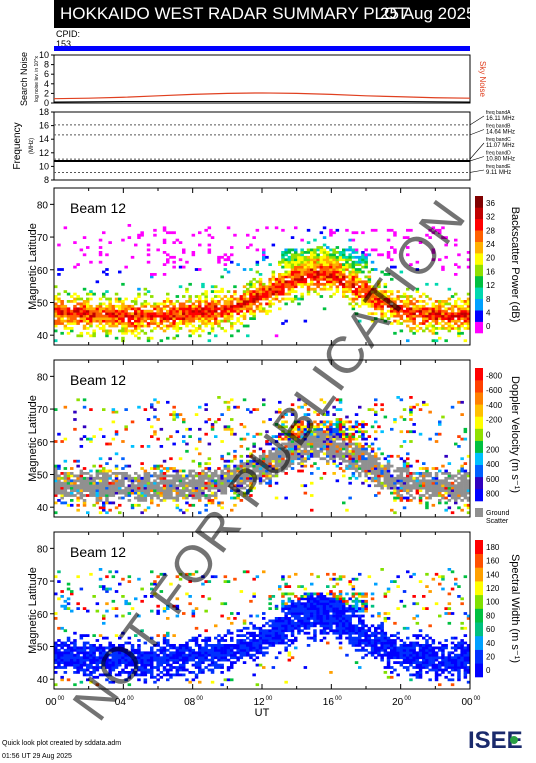  I want to click on frequency-band-connector, so click(477, 132).